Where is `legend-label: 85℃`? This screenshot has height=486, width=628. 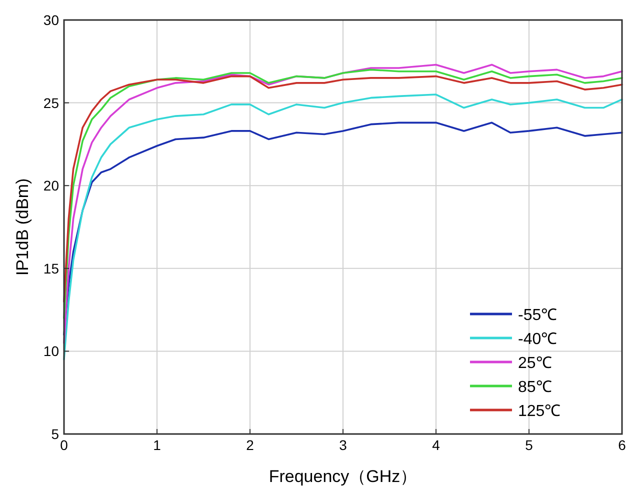
legend-label: 85℃ is located at coordinates (535, 387).